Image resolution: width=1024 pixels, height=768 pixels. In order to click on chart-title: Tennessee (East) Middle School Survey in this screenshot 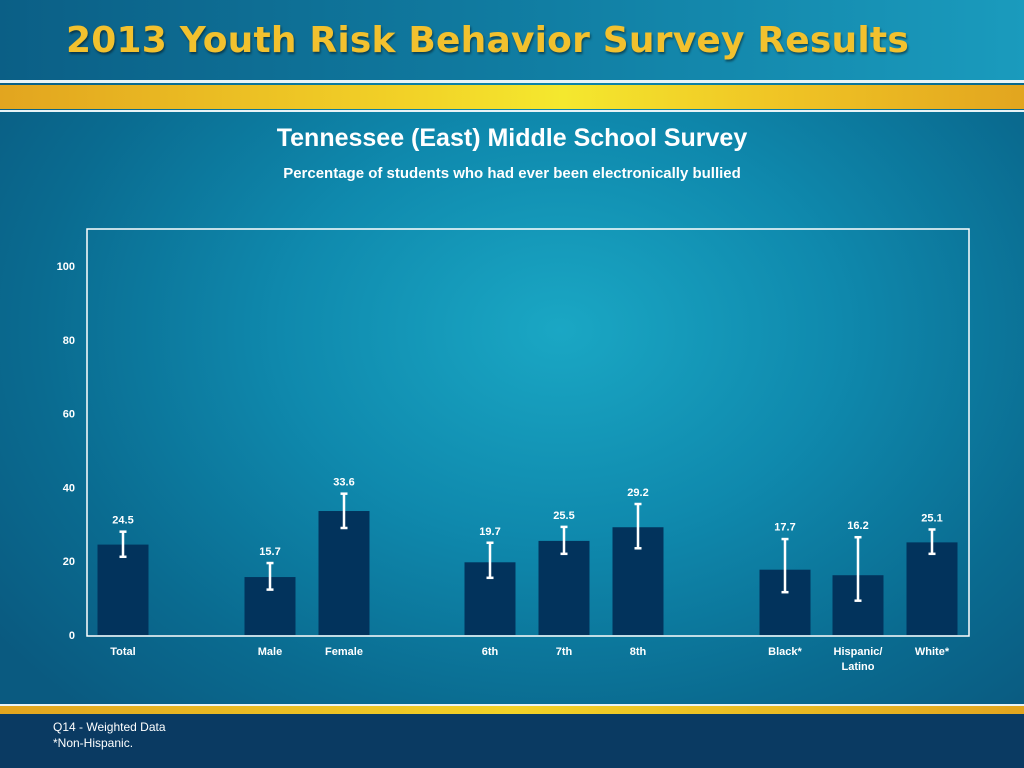, I will do `click(512, 138)`.